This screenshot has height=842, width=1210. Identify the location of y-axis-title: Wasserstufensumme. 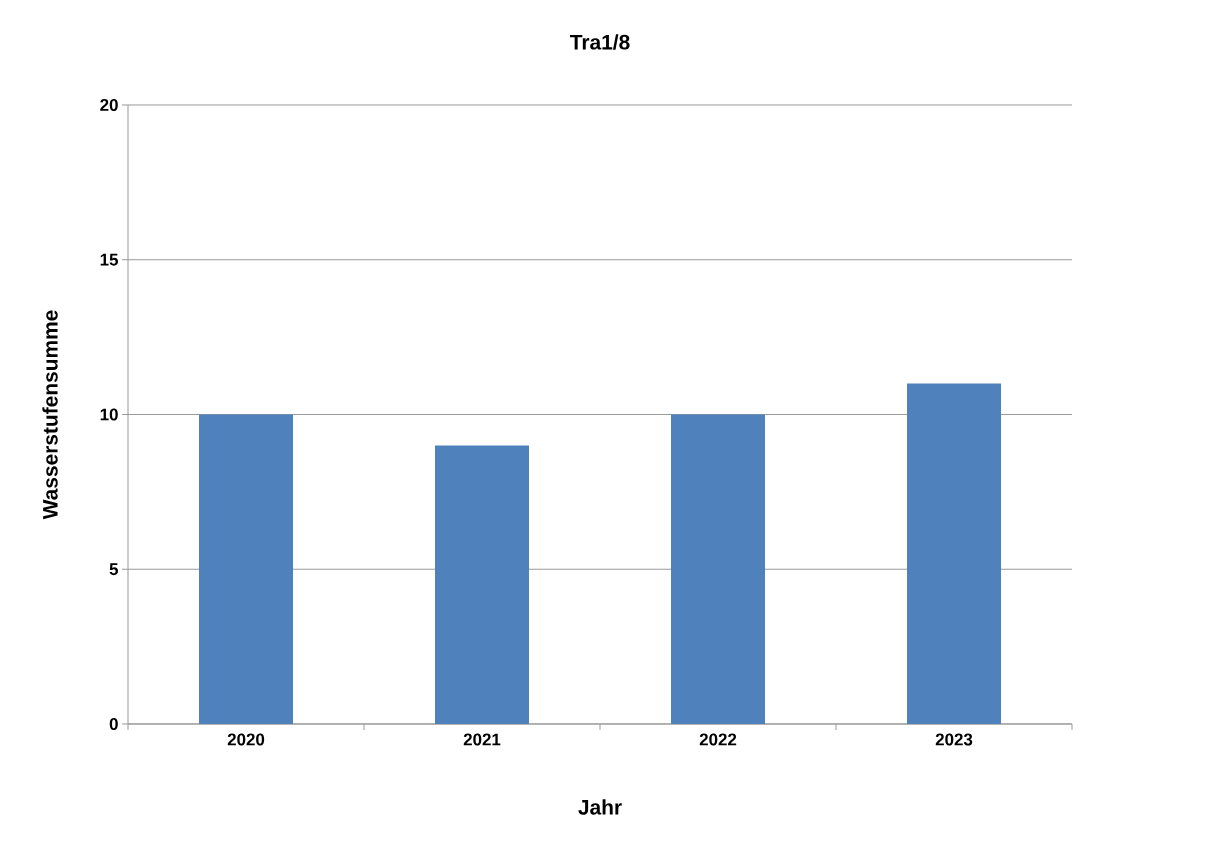
(50, 415).